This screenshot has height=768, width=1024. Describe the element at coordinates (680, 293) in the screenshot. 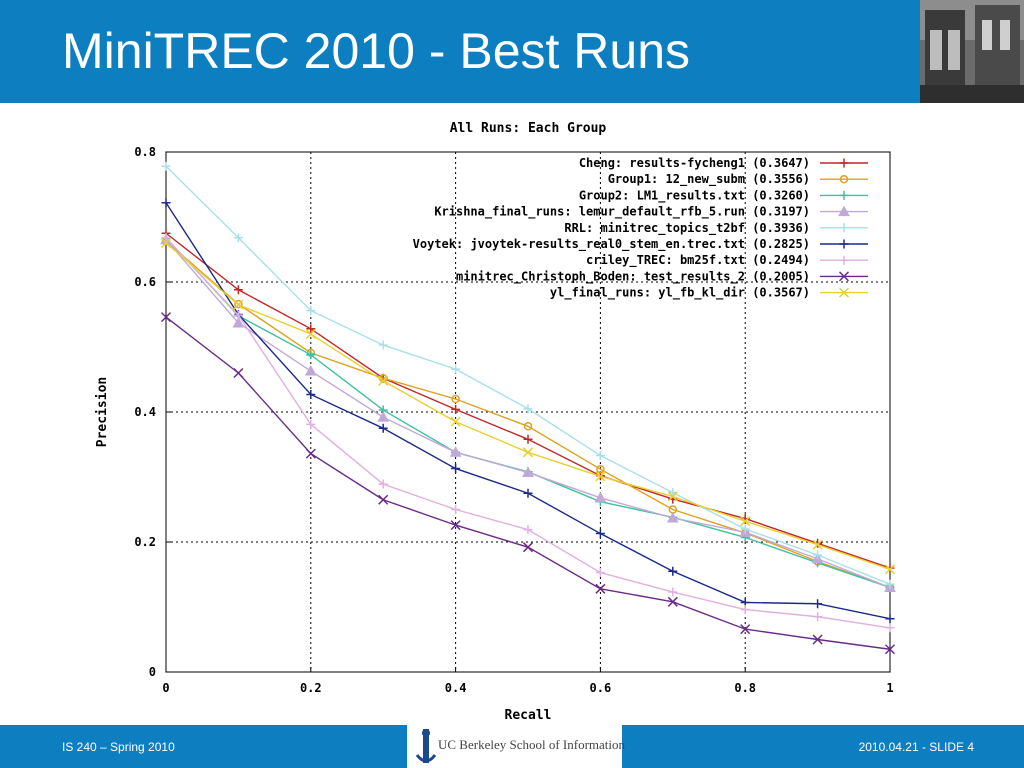

I see `legend-label: yl_final_runs: yl_fb_kl_dir (0.3567)` at that location.